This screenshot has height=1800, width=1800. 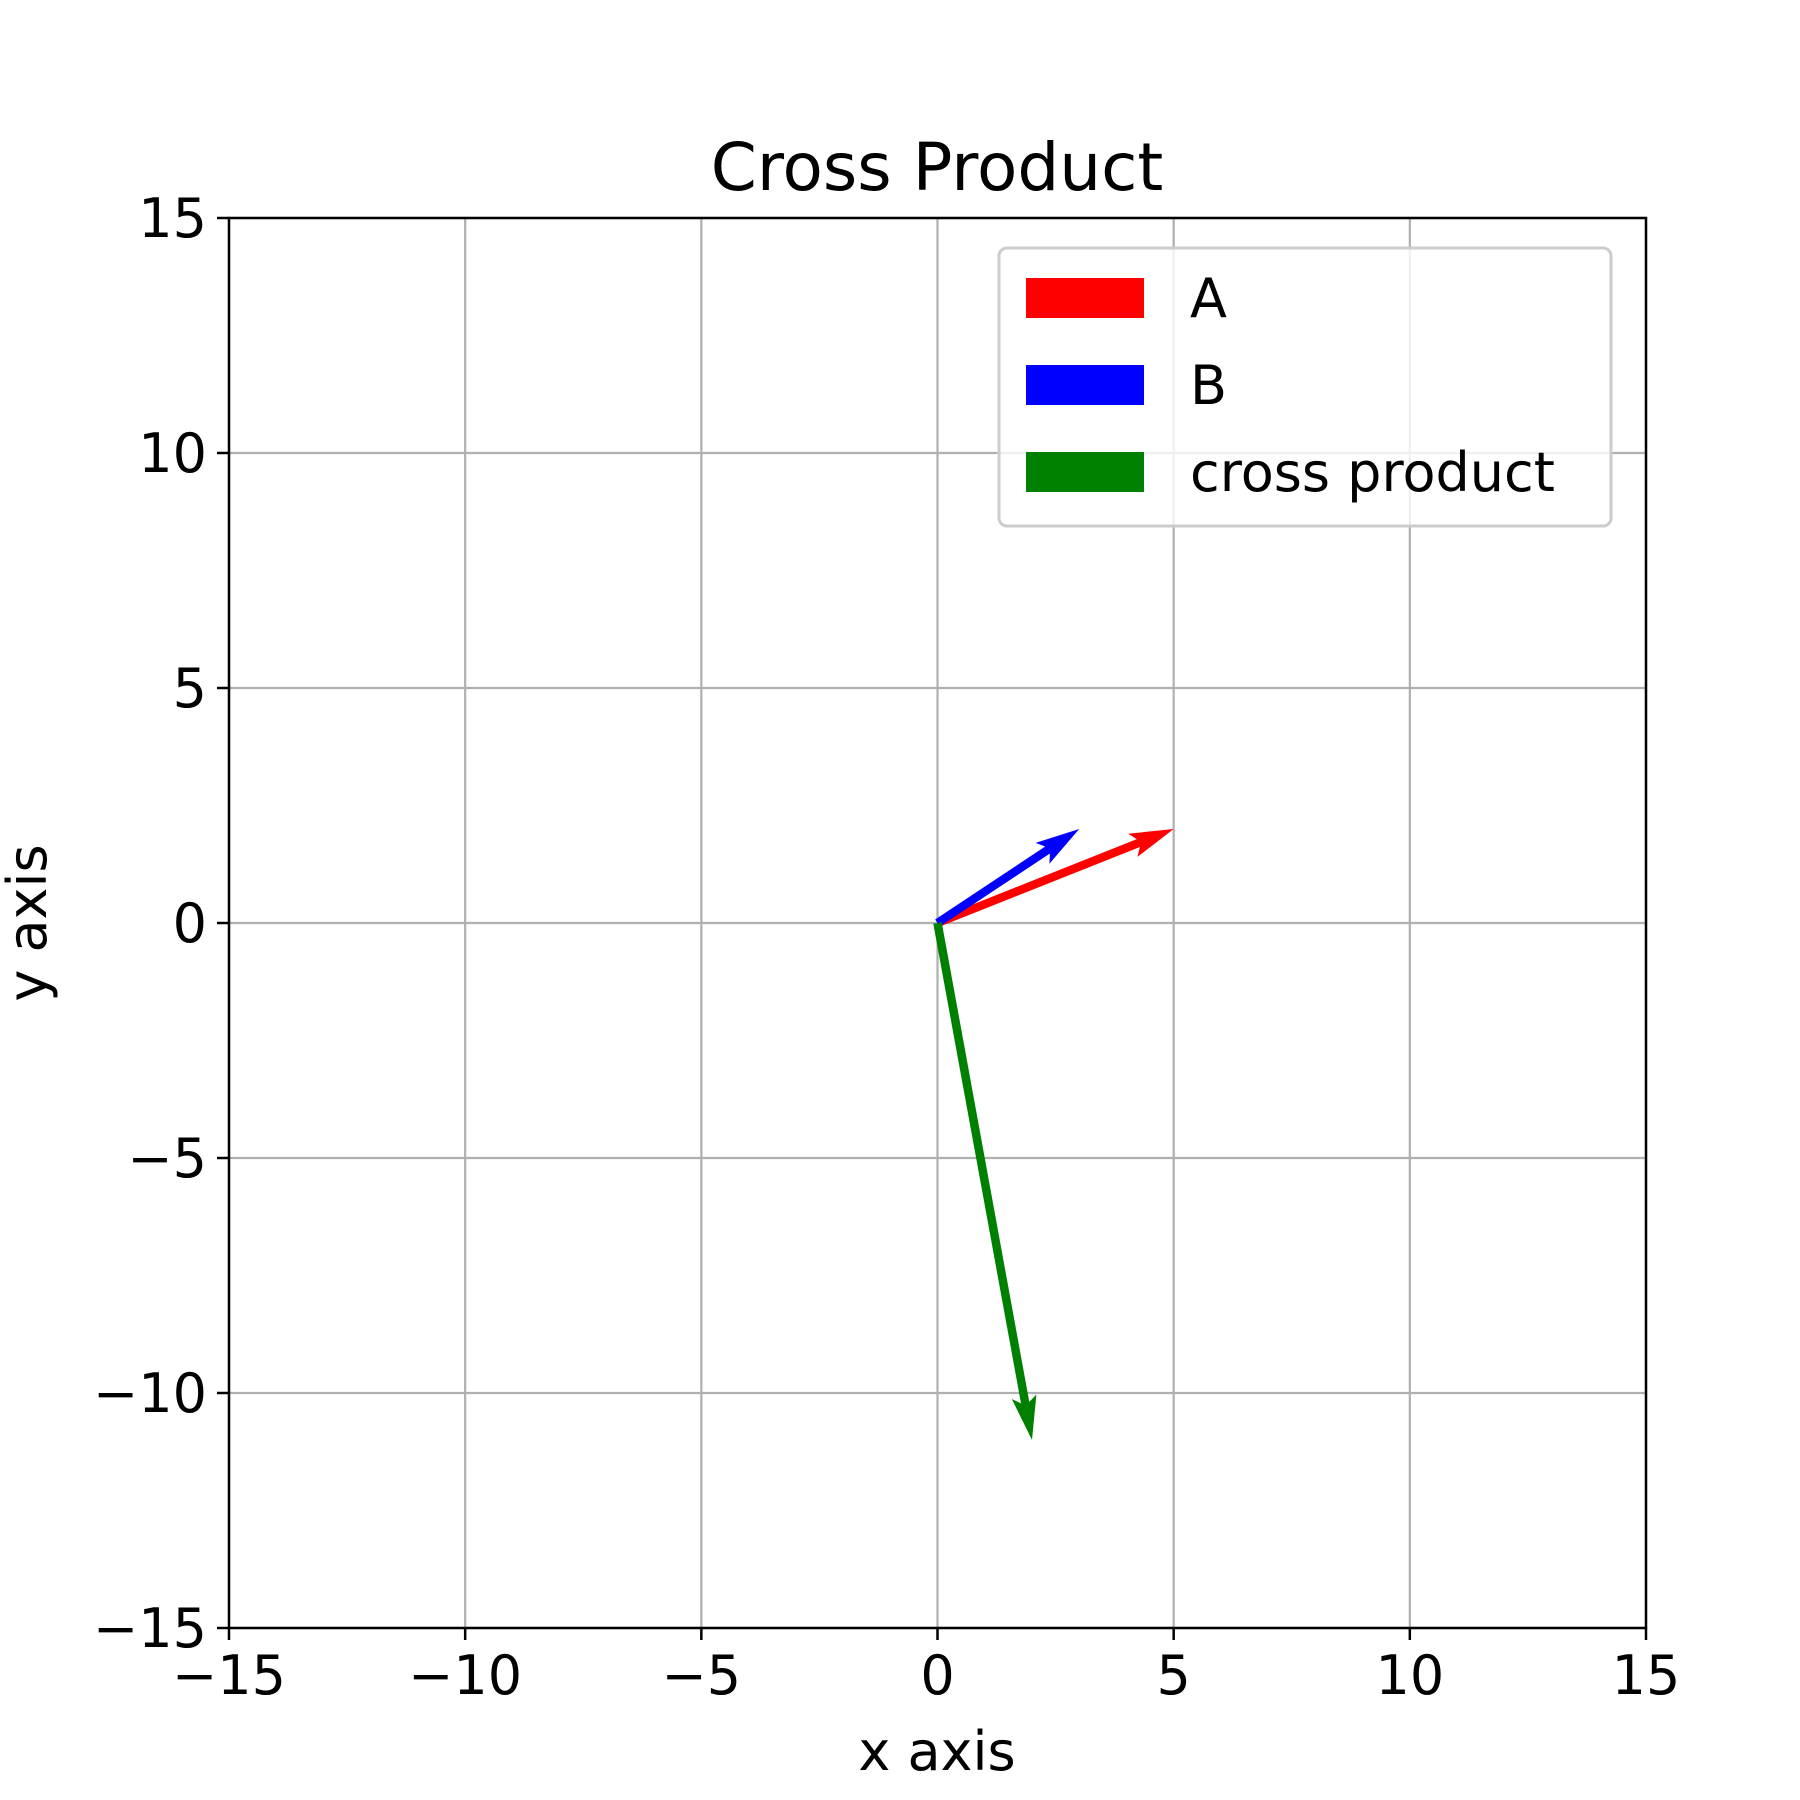 I want to click on x-tick-label-5: 10, so click(x=1409, y=1675).